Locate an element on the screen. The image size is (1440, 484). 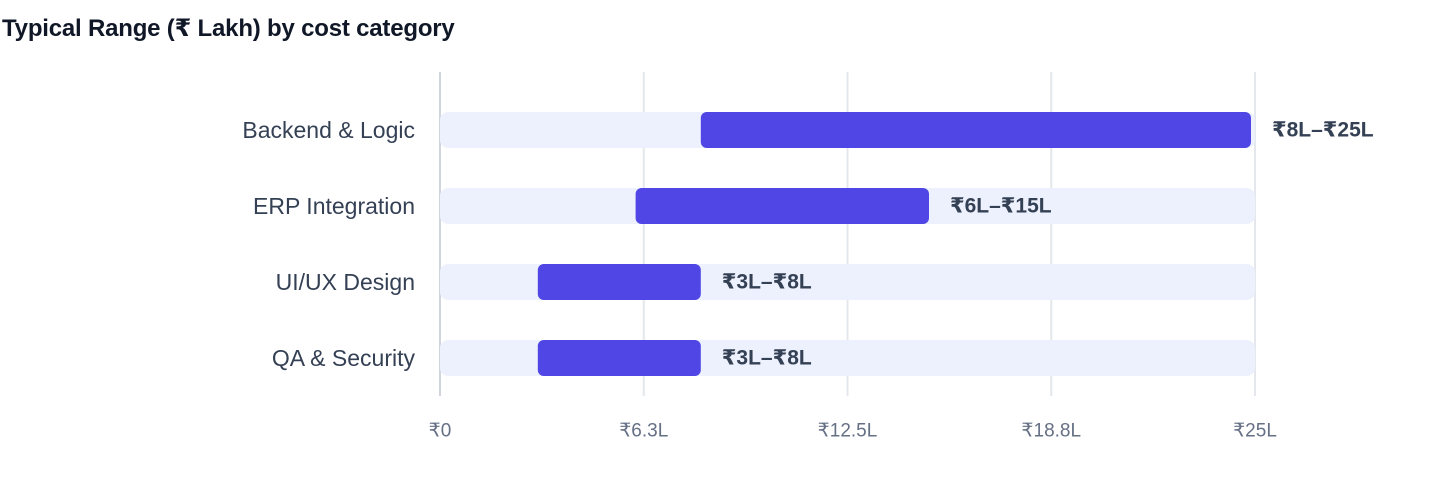
range-data-label: ₹8L–₹25L is located at coordinates (1323, 130).